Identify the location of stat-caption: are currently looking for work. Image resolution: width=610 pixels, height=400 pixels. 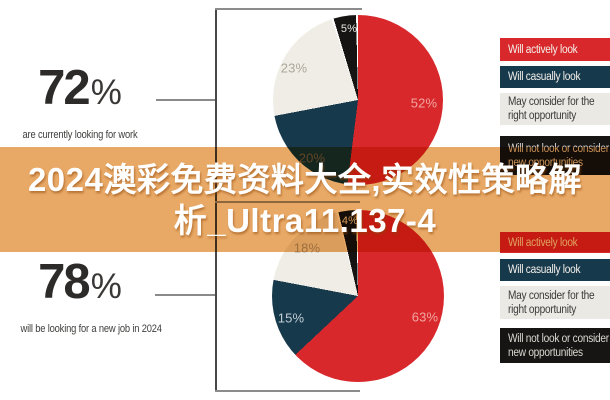
(80, 135).